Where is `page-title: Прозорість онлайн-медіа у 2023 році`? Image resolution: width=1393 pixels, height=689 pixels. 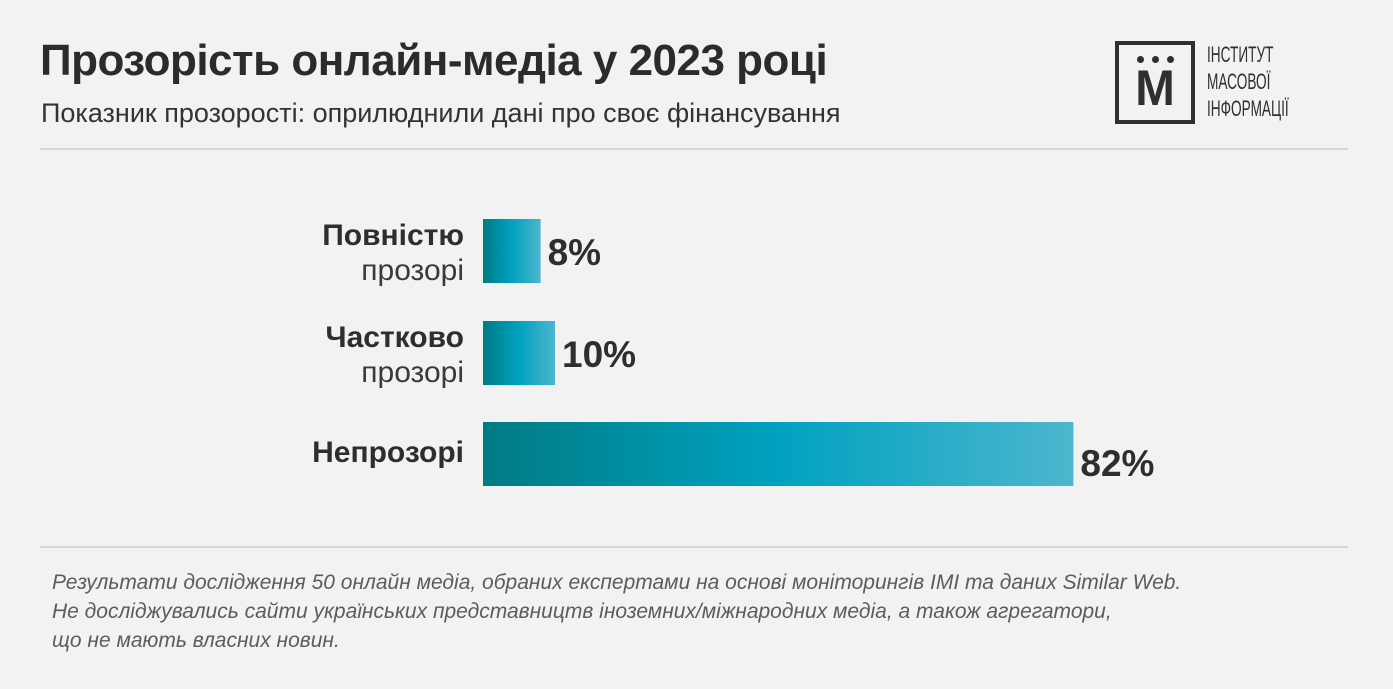
page-title: Прозорість онлайн-медіа у 2023 році is located at coordinates (434, 60).